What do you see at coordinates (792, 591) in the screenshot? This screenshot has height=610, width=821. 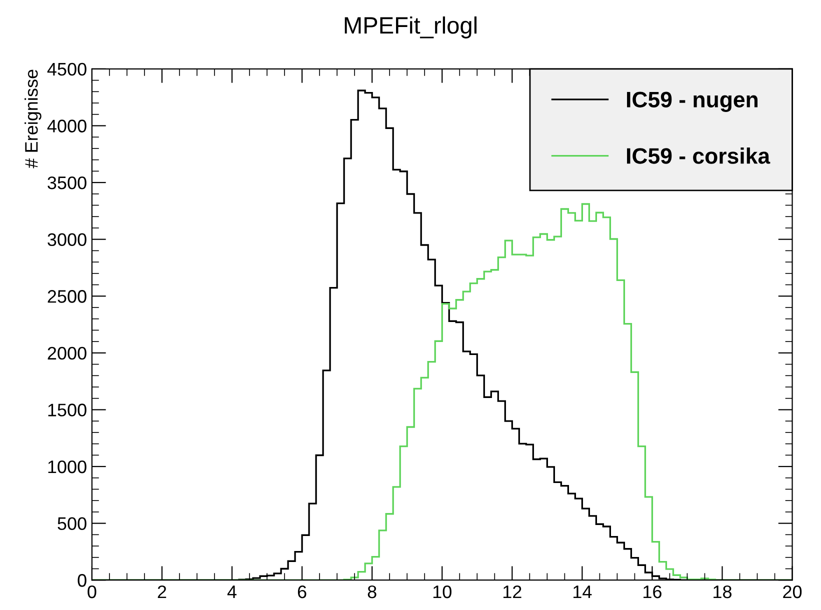 I see `x-tick-label: 20` at bounding box center [792, 591].